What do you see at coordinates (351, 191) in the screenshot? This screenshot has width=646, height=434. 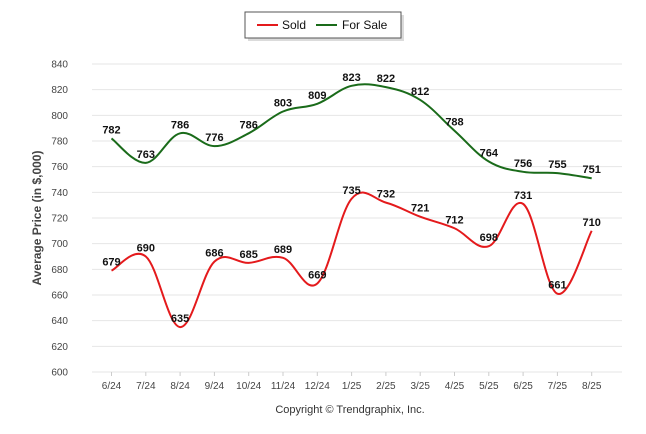 I see `data-label-sold: 735` at bounding box center [351, 191].